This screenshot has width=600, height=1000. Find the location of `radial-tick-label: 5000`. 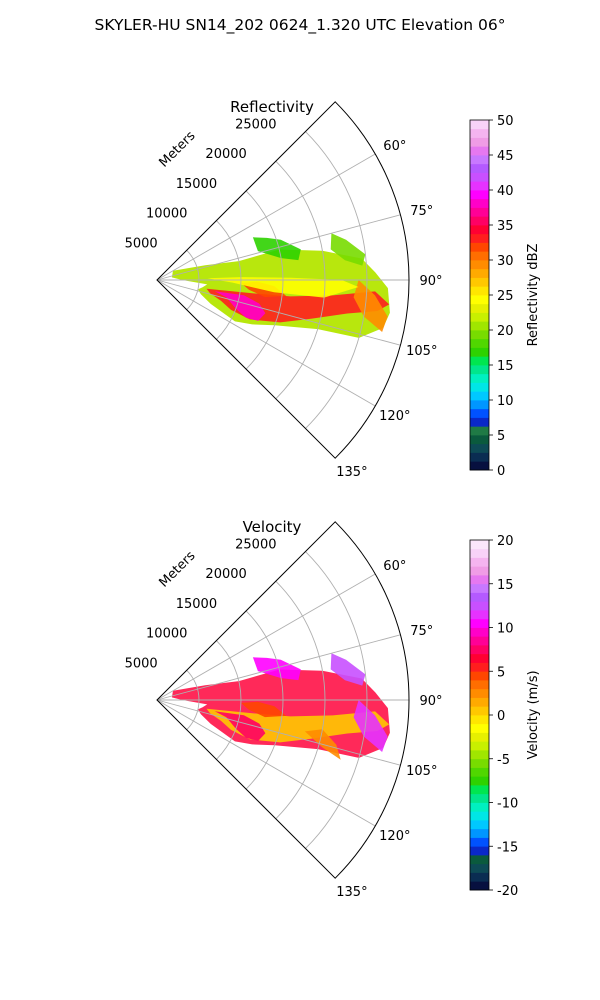

radial-tick-label: 5000 is located at coordinates (141, 243).